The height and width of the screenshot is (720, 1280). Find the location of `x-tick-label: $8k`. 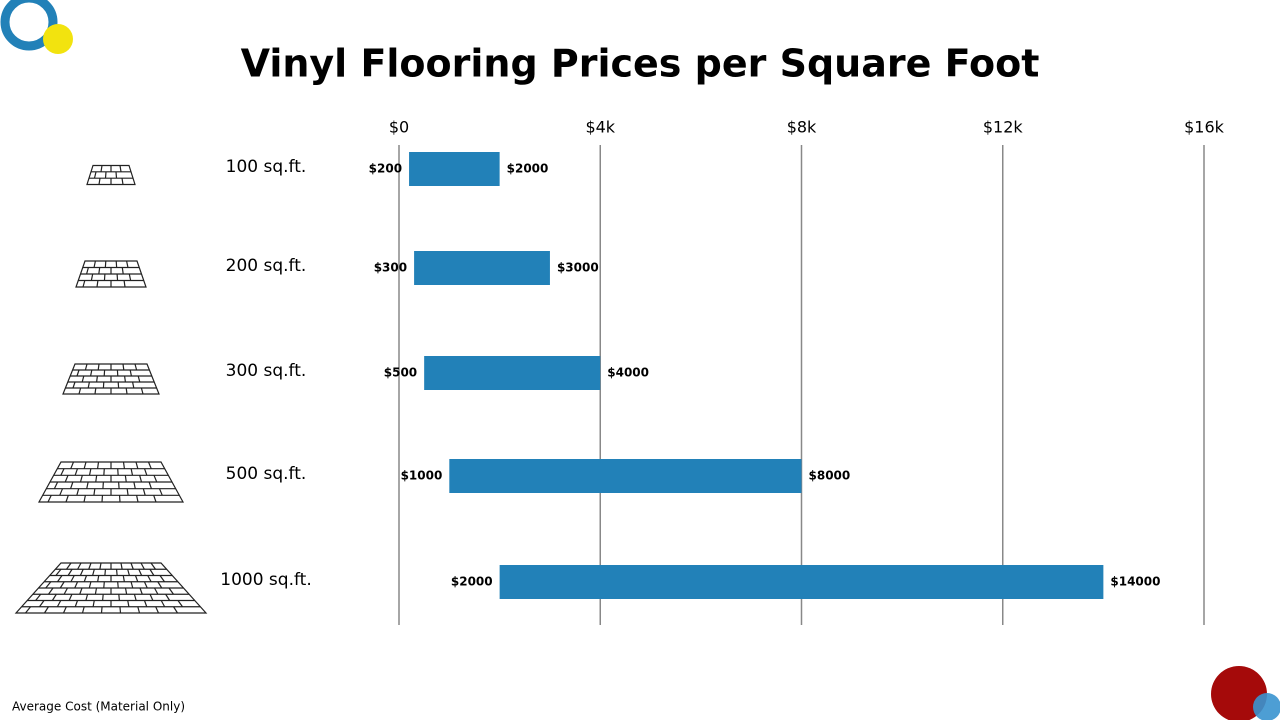

x-tick-label: $8k is located at coordinates (802, 127).